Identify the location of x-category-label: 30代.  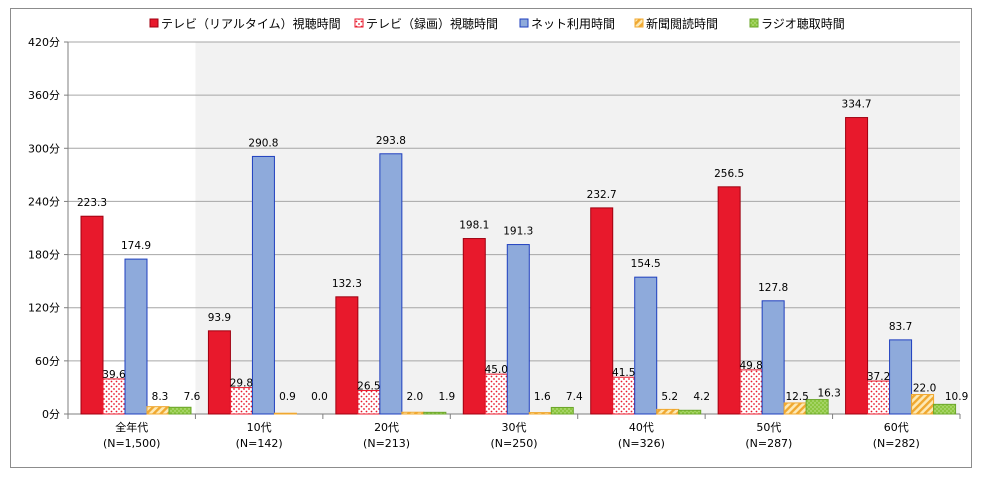
(514, 427).